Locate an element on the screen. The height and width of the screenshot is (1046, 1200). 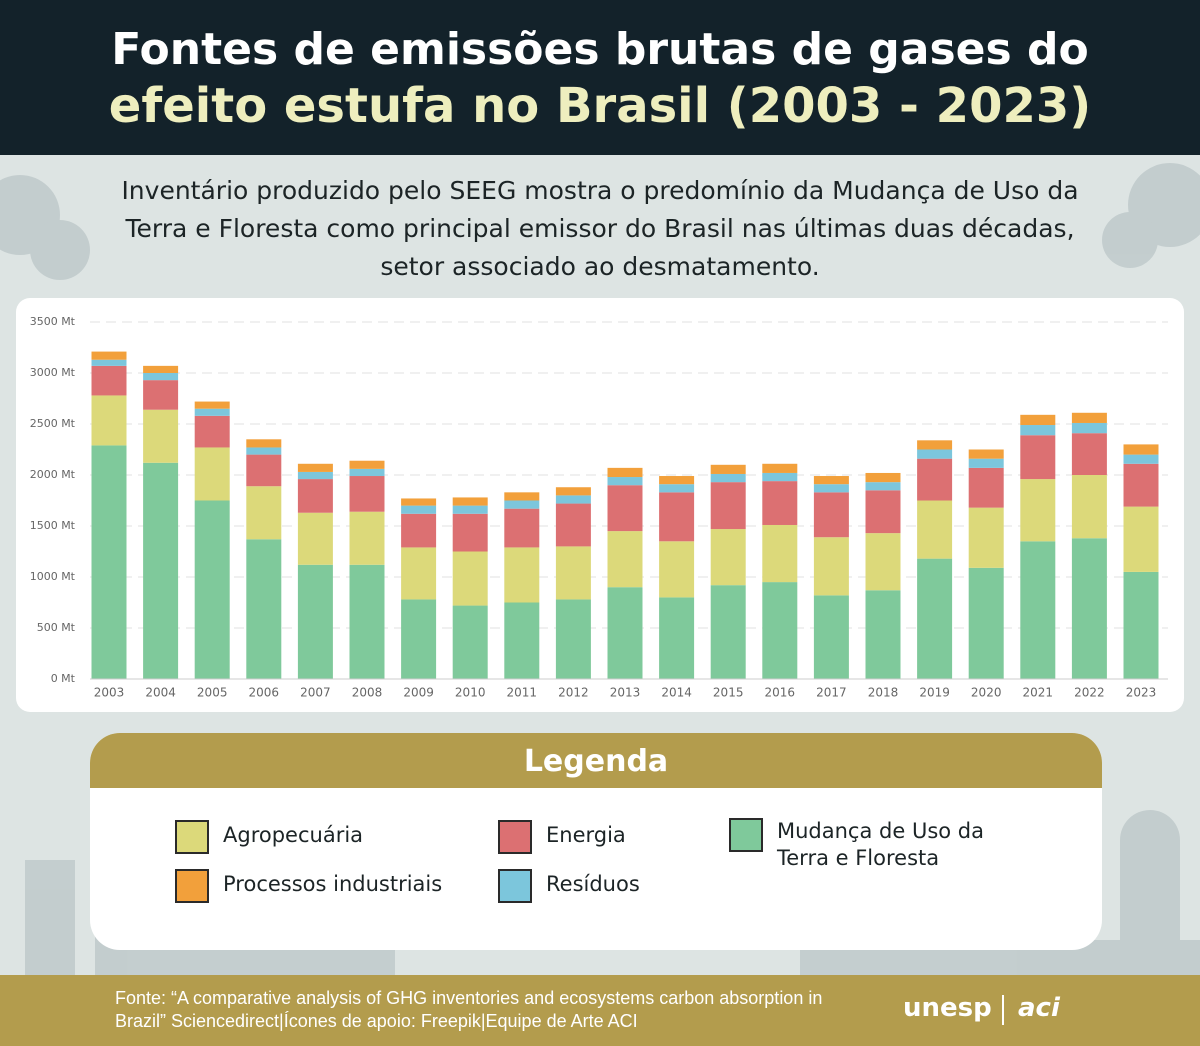
logo: unesp is located at coordinates (947, 1008).